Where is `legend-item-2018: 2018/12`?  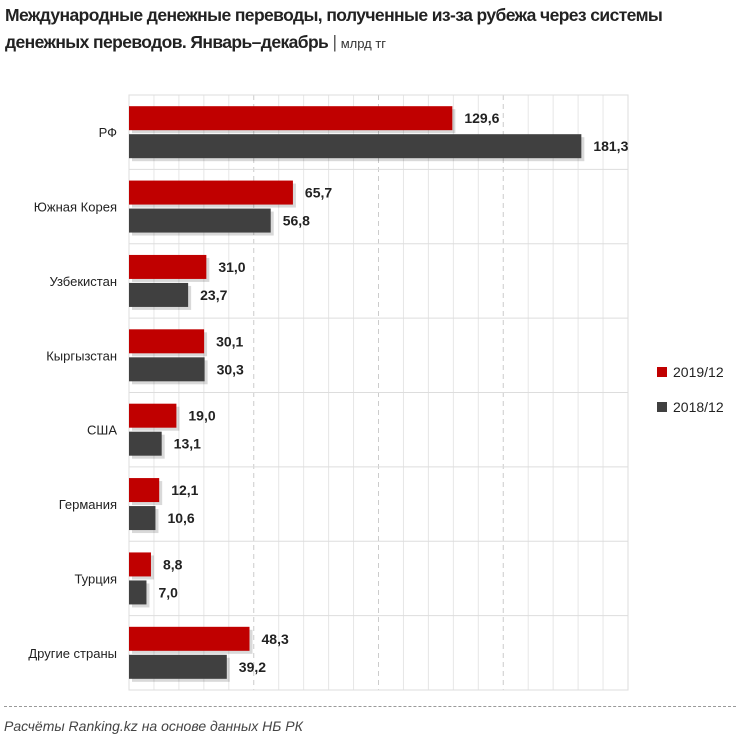 legend-item-2018: 2018/12 is located at coordinates (690, 407).